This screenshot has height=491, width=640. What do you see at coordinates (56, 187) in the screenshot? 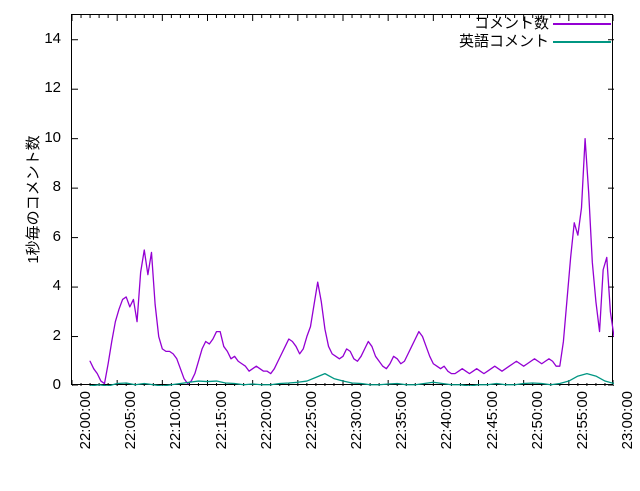
I see `y-tick-label: 8` at bounding box center [56, 187].